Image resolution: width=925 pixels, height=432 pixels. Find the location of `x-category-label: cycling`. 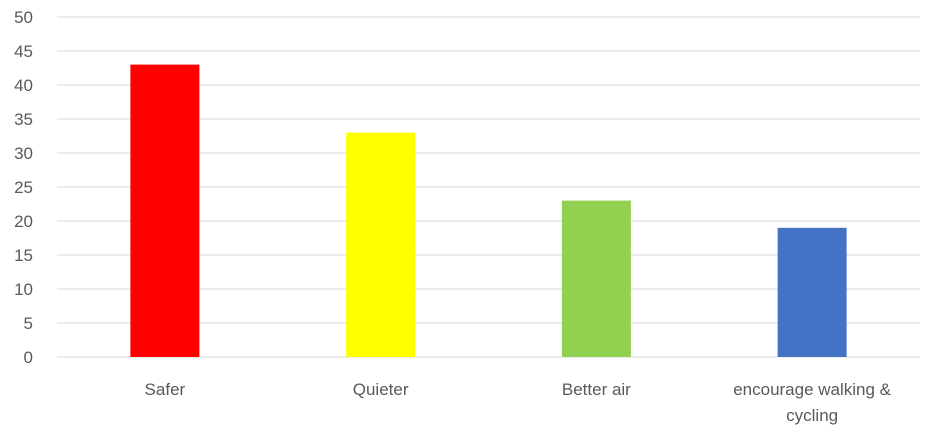

x-category-label: cycling is located at coordinates (812, 415).